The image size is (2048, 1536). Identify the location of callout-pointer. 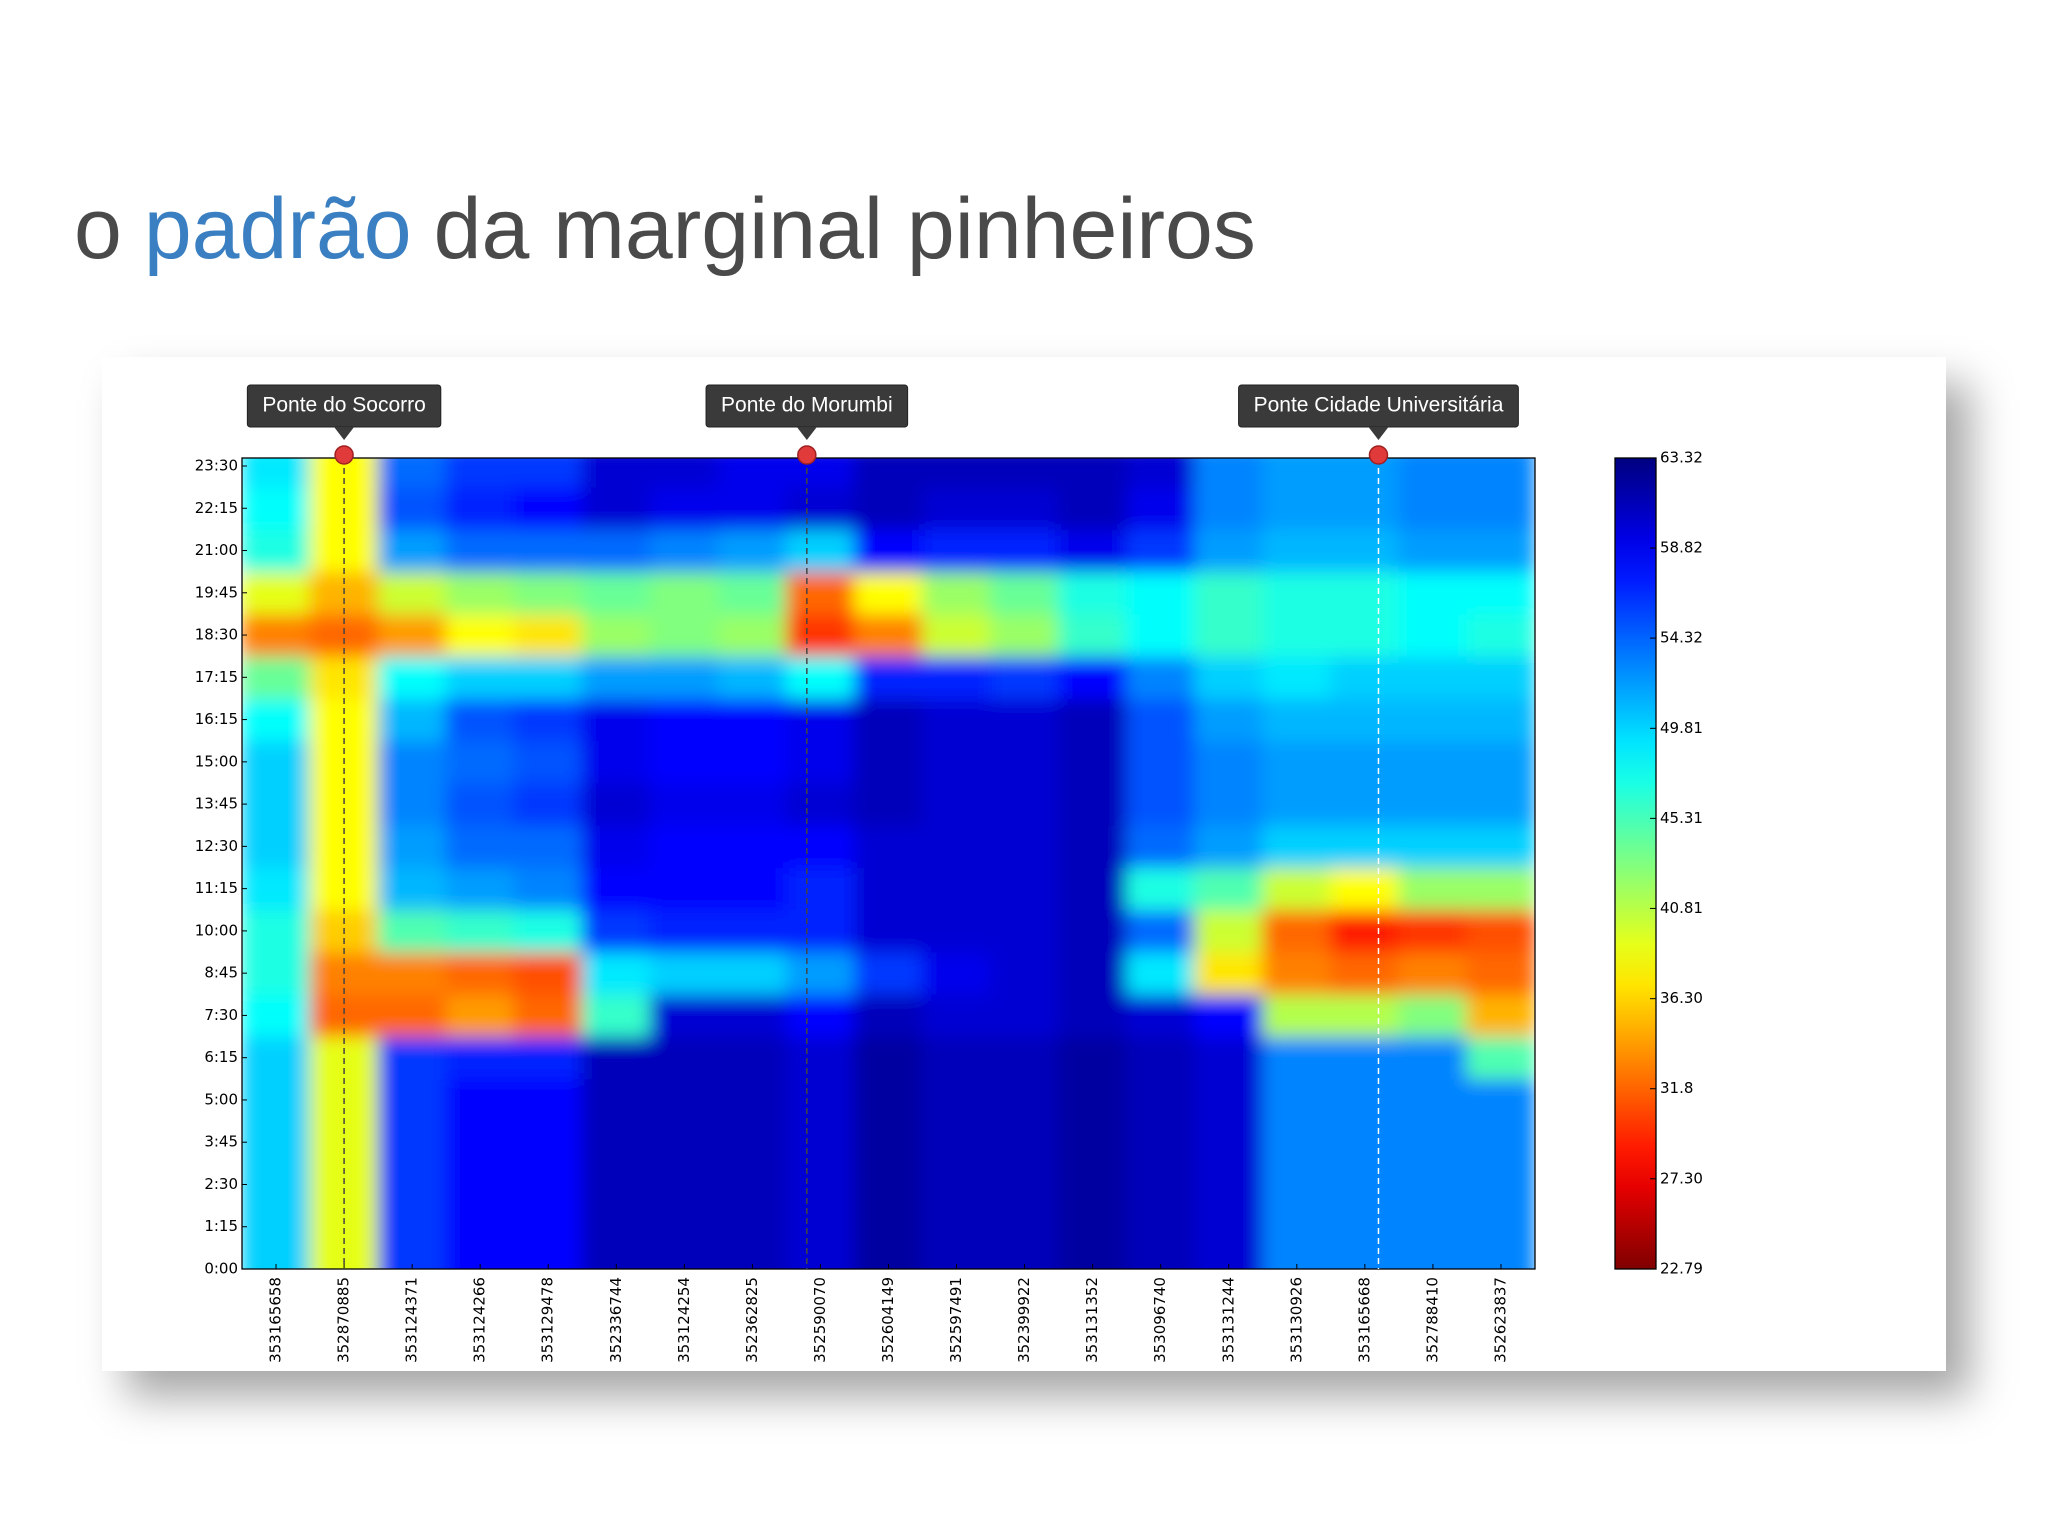
(344, 433).